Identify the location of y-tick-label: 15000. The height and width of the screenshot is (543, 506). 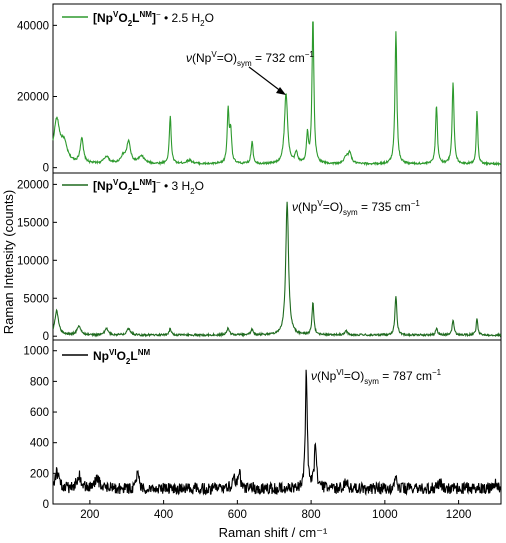
(33, 223).